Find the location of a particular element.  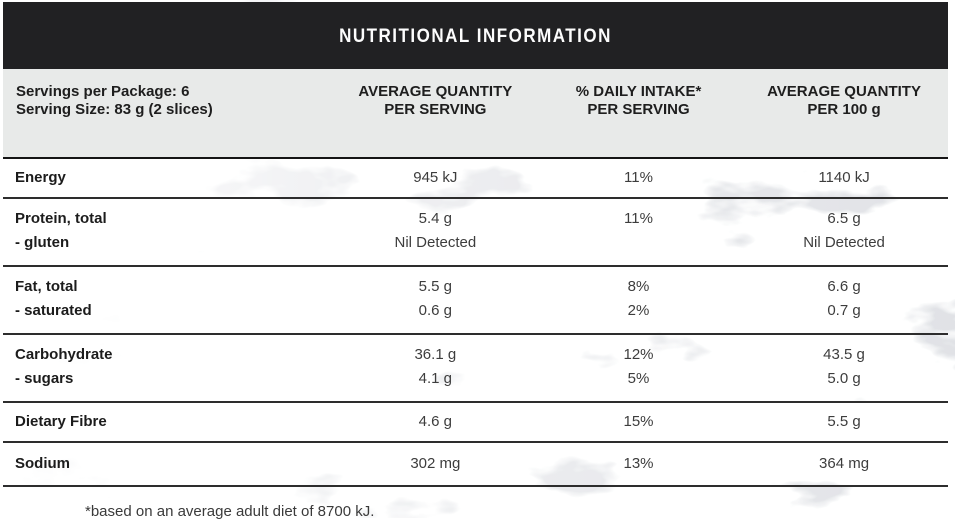

nutrient-row-carbohydrate: Carbohydrate 36.1 g 12% 43.5 g is located at coordinates (440, 354).